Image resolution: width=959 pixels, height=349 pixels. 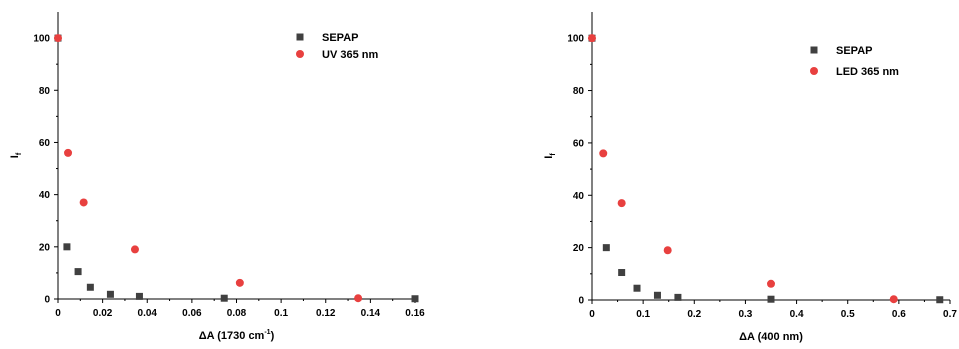 What do you see at coordinates (415, 313) in the screenshot?
I see `x-tick-label: 0.16` at bounding box center [415, 313].